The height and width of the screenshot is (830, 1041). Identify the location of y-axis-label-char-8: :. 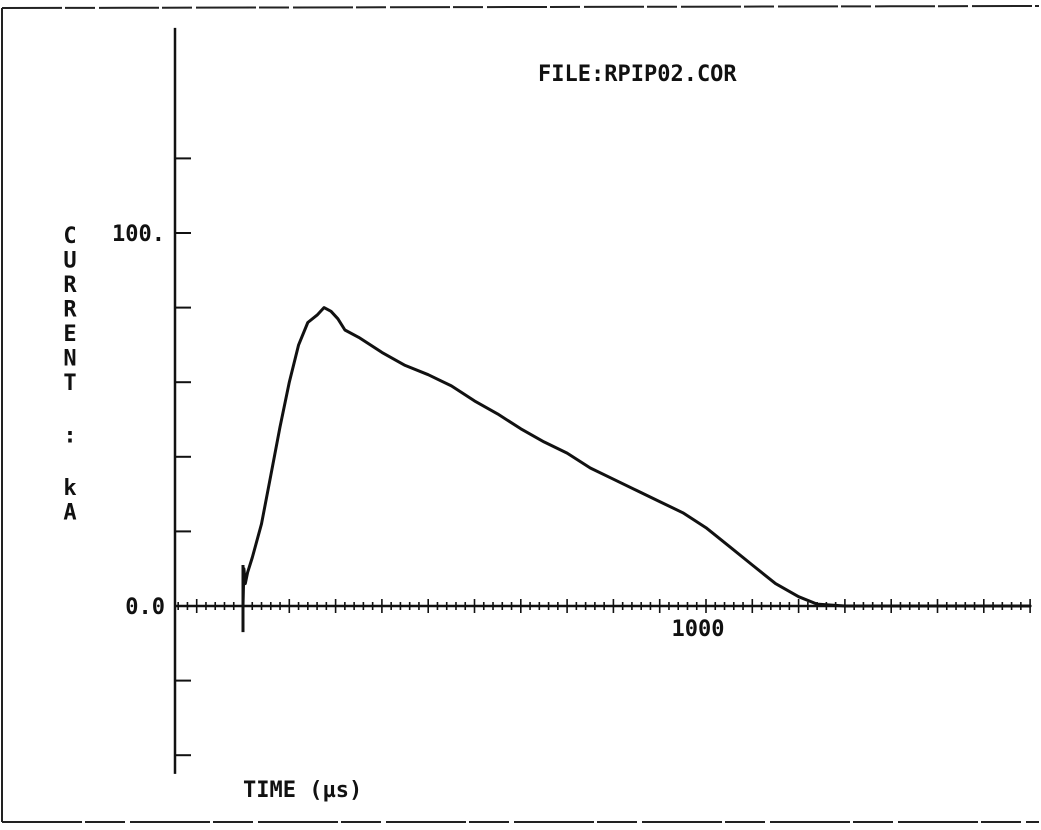
(69, 436).